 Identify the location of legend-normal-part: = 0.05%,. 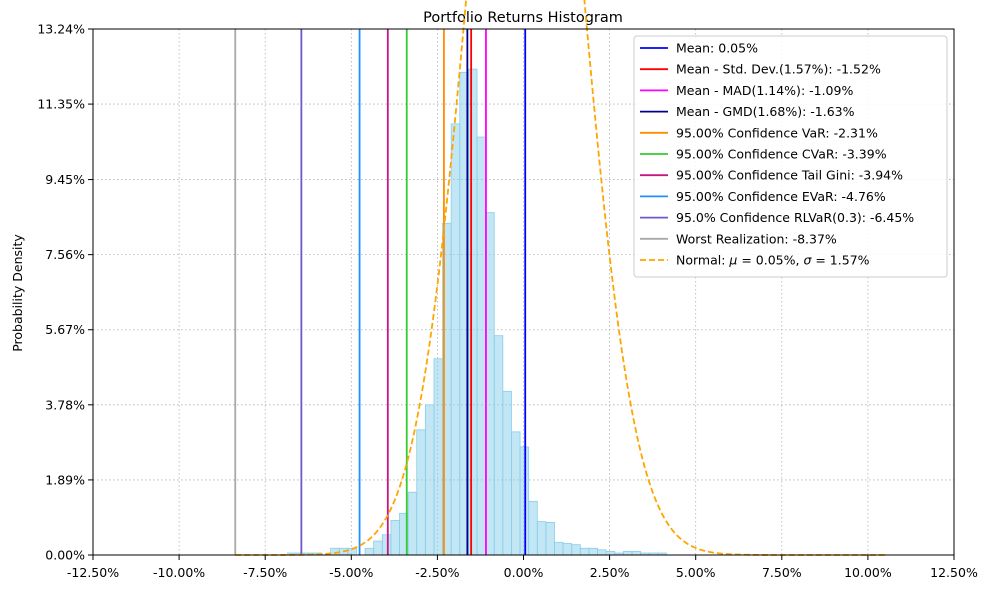
(770, 260).